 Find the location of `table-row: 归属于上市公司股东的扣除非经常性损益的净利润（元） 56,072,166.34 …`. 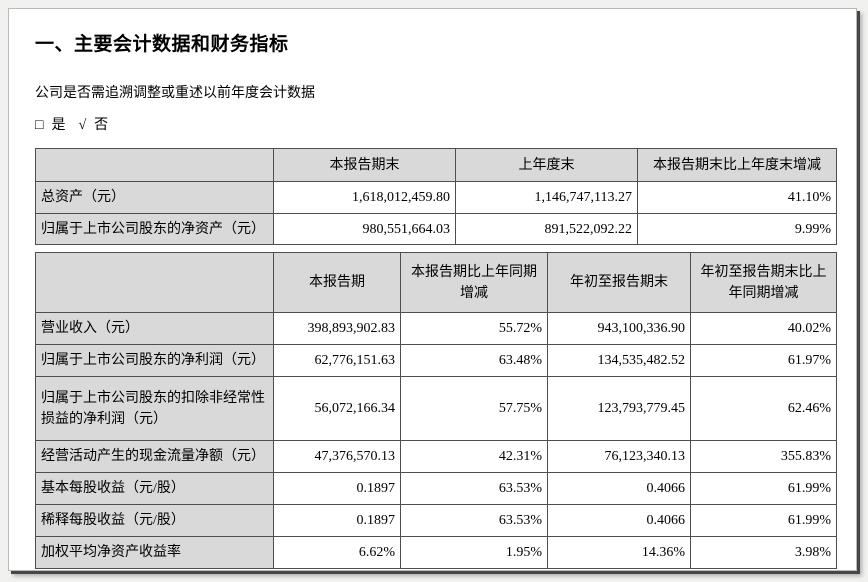

table-row: 归属于上市公司股东的扣除非经常性损益的净利润（元） 56,072,166.34 … is located at coordinates (436, 408).